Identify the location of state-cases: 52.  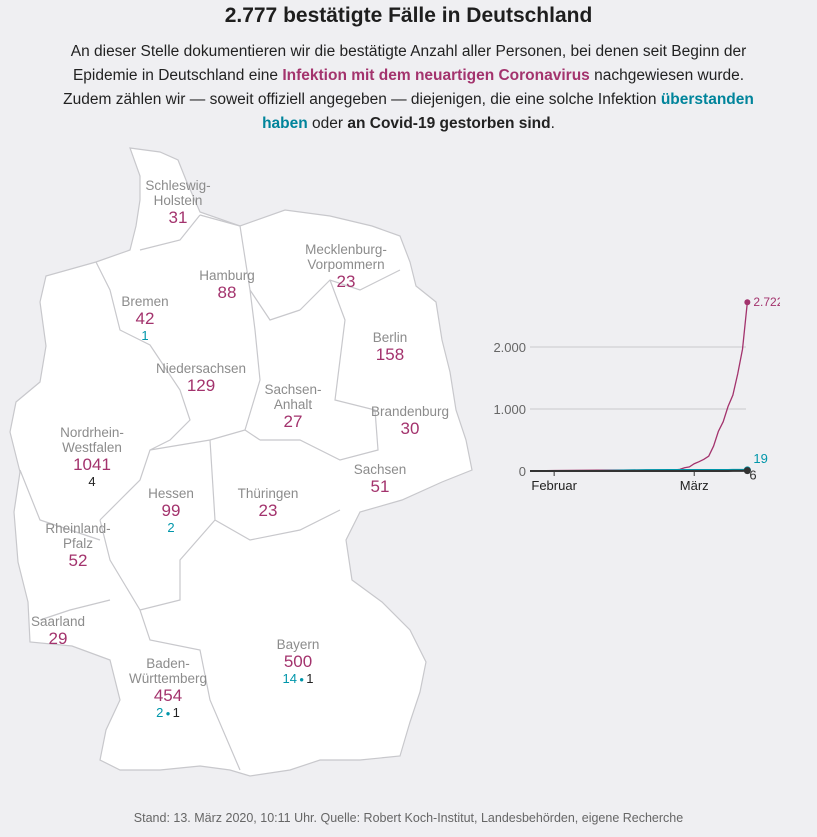
(78, 560).